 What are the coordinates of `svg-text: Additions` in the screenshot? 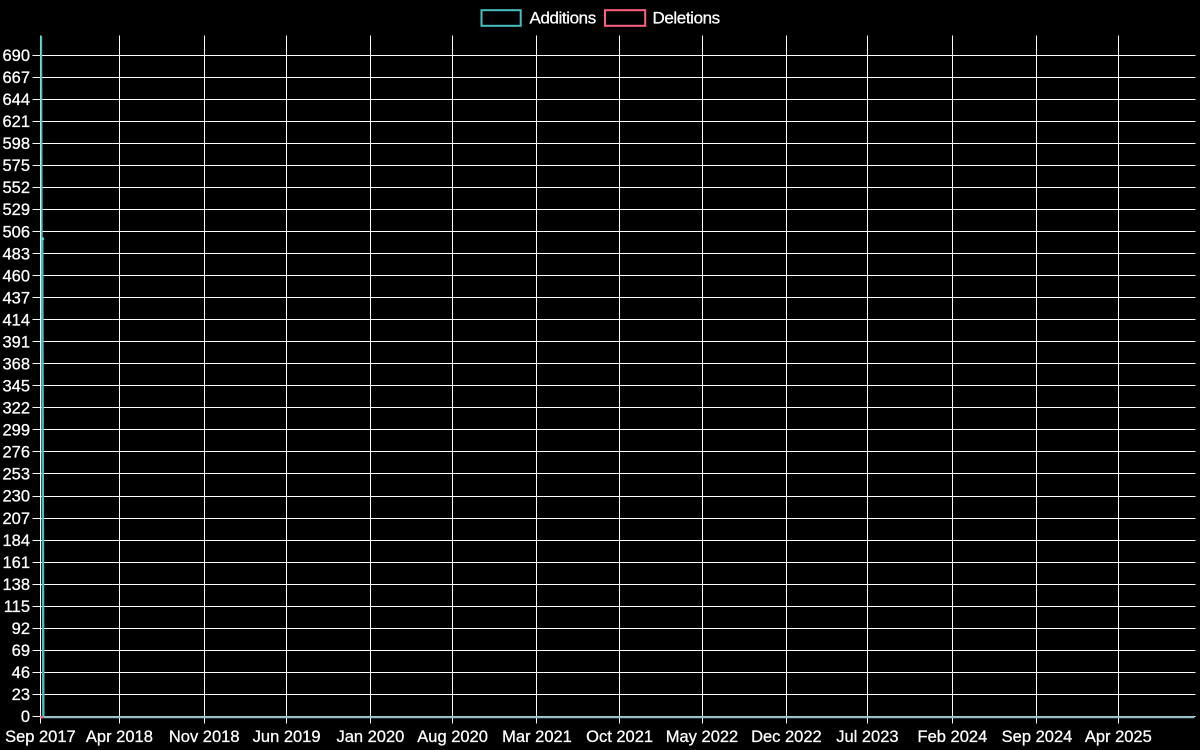 It's located at (563, 18).